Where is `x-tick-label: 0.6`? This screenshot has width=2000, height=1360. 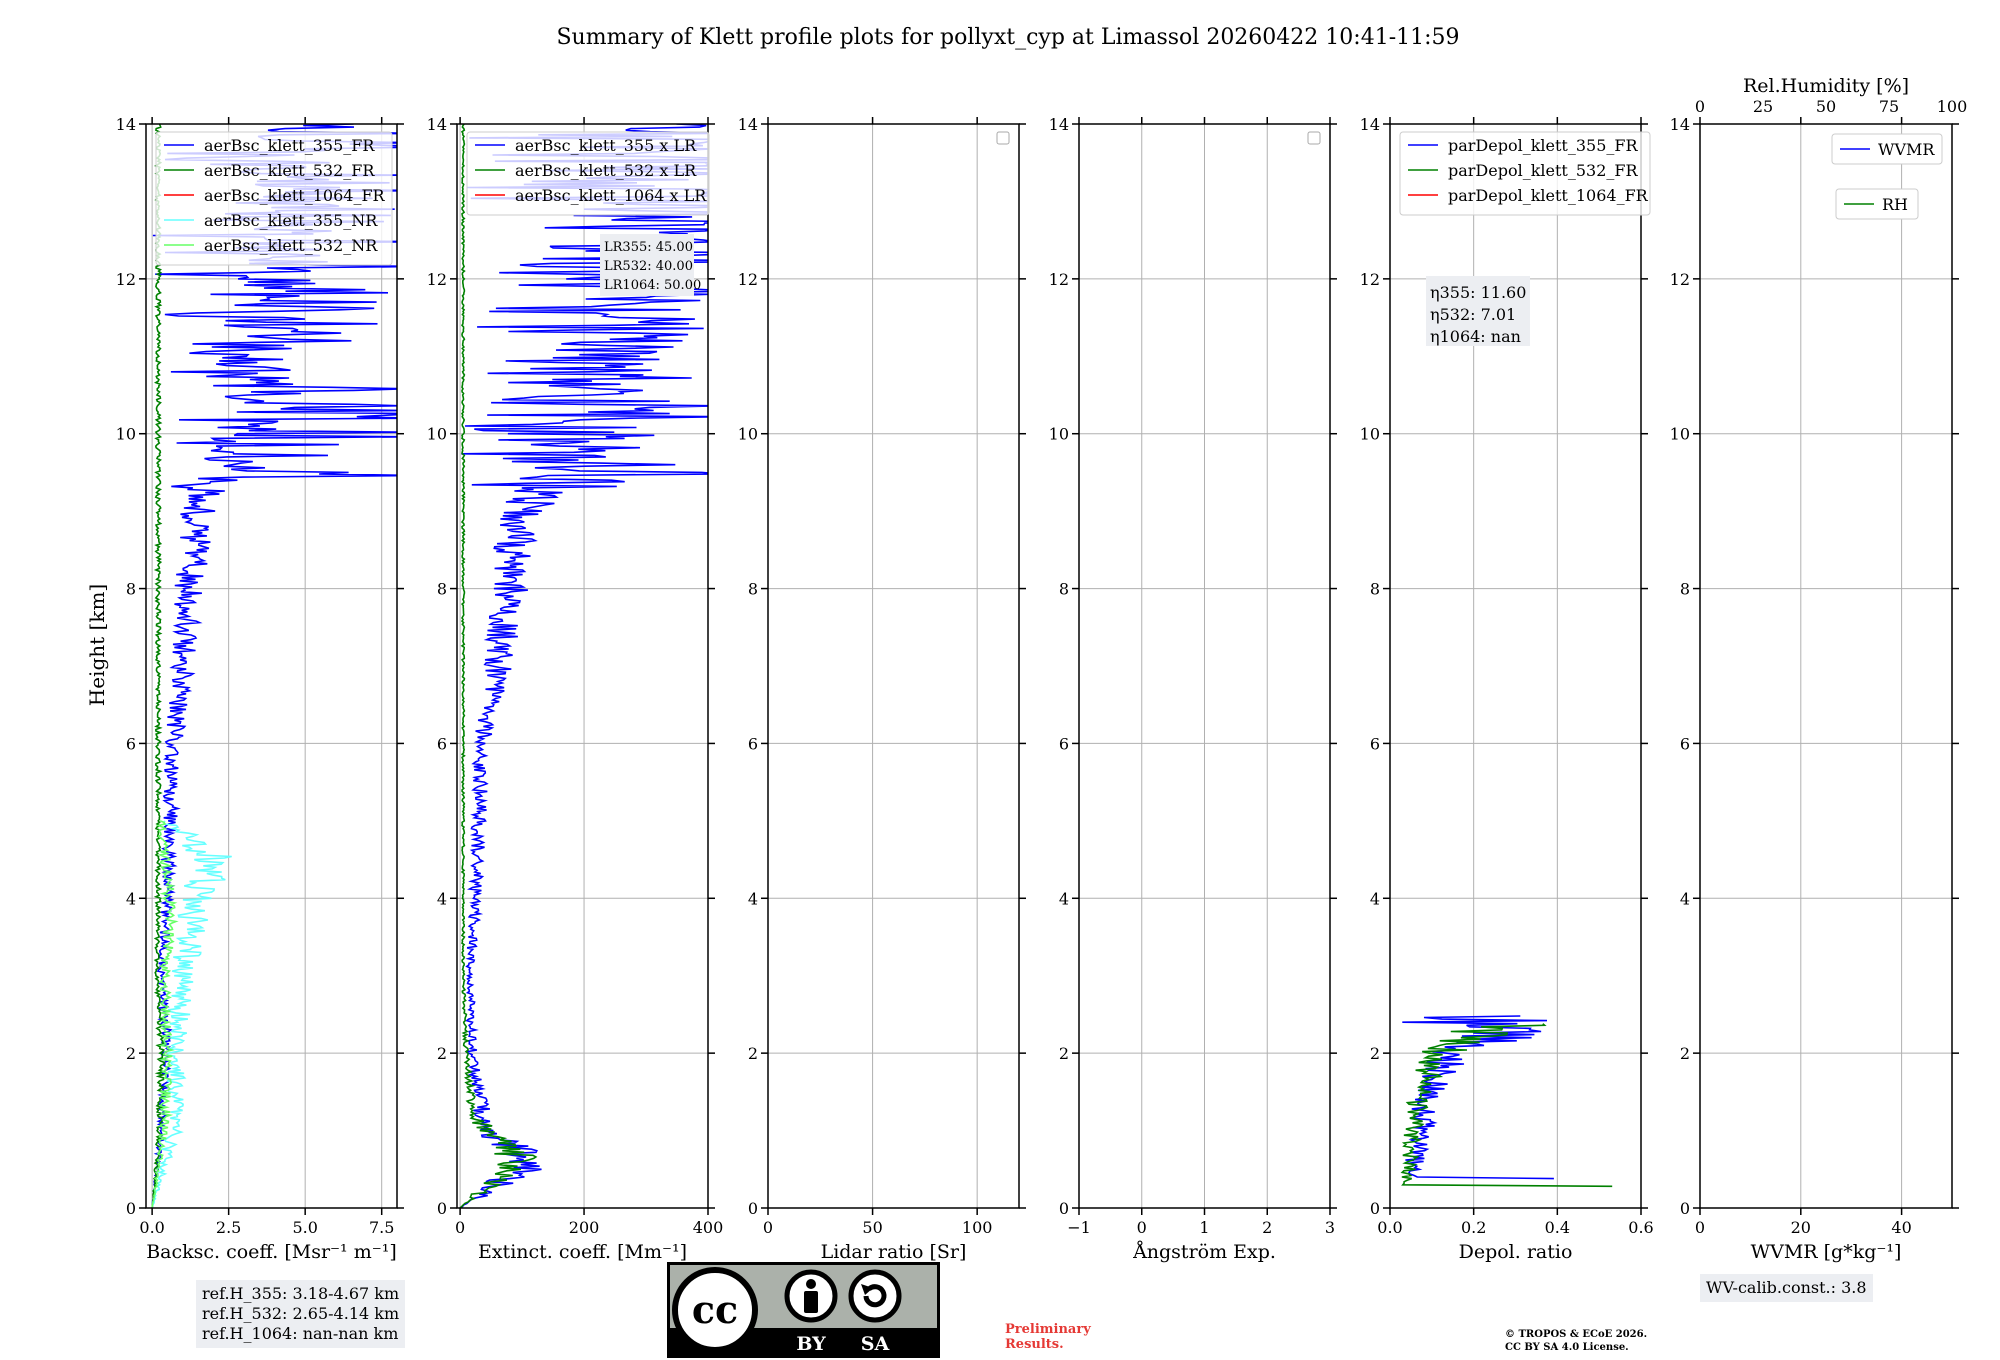 x-tick-label: 0.6 is located at coordinates (1640, 1227).